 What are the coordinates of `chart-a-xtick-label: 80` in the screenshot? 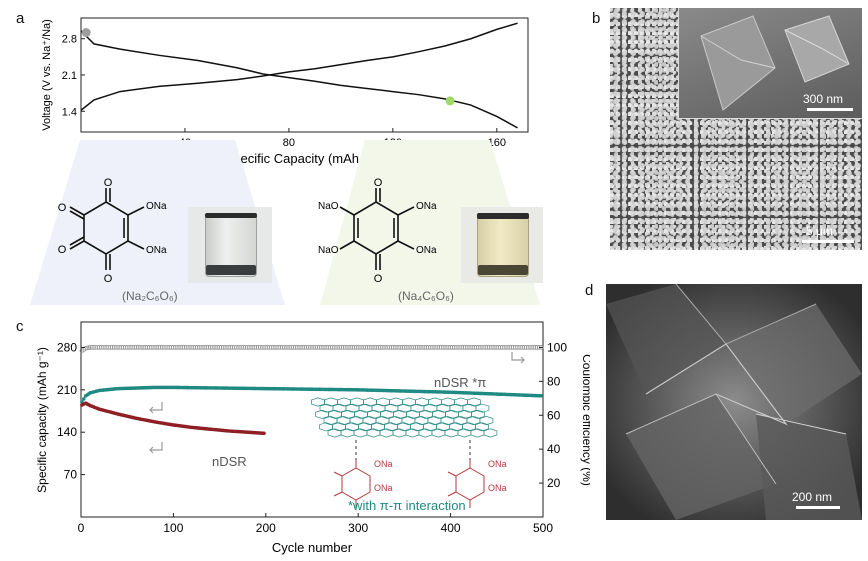 It's located at (289, 143).